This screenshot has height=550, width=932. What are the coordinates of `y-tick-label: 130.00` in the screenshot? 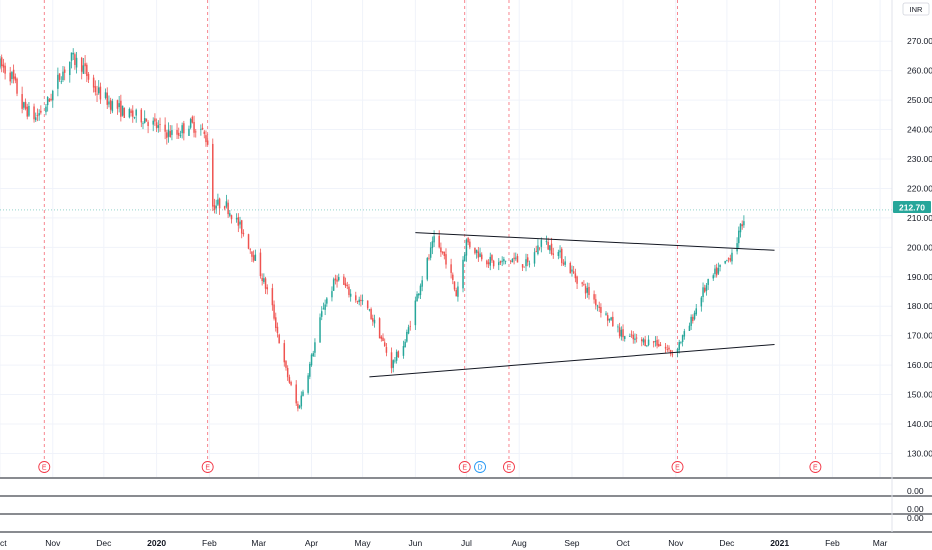 It's located at (919, 453).